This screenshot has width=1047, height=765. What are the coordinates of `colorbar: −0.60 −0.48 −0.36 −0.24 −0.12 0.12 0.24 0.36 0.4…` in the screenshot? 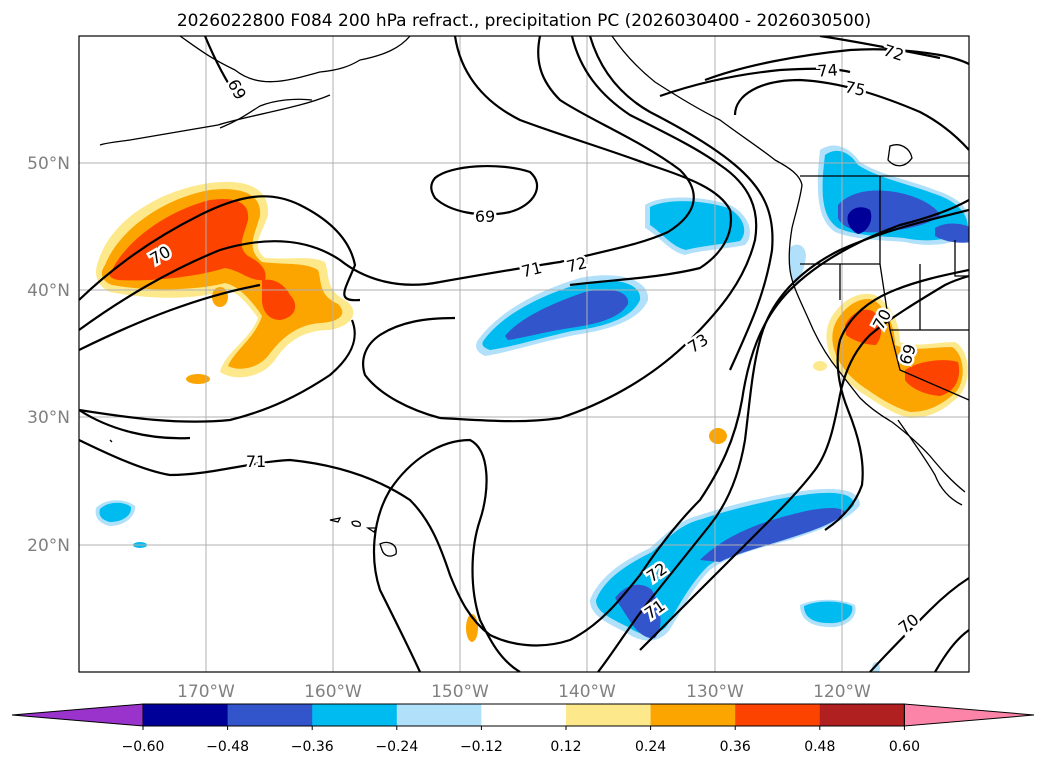 It's located at (523, 729).